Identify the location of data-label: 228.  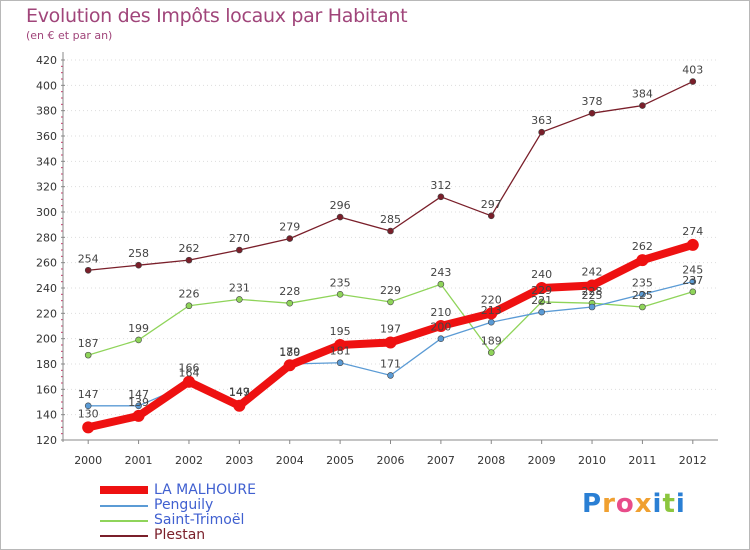
(289, 291).